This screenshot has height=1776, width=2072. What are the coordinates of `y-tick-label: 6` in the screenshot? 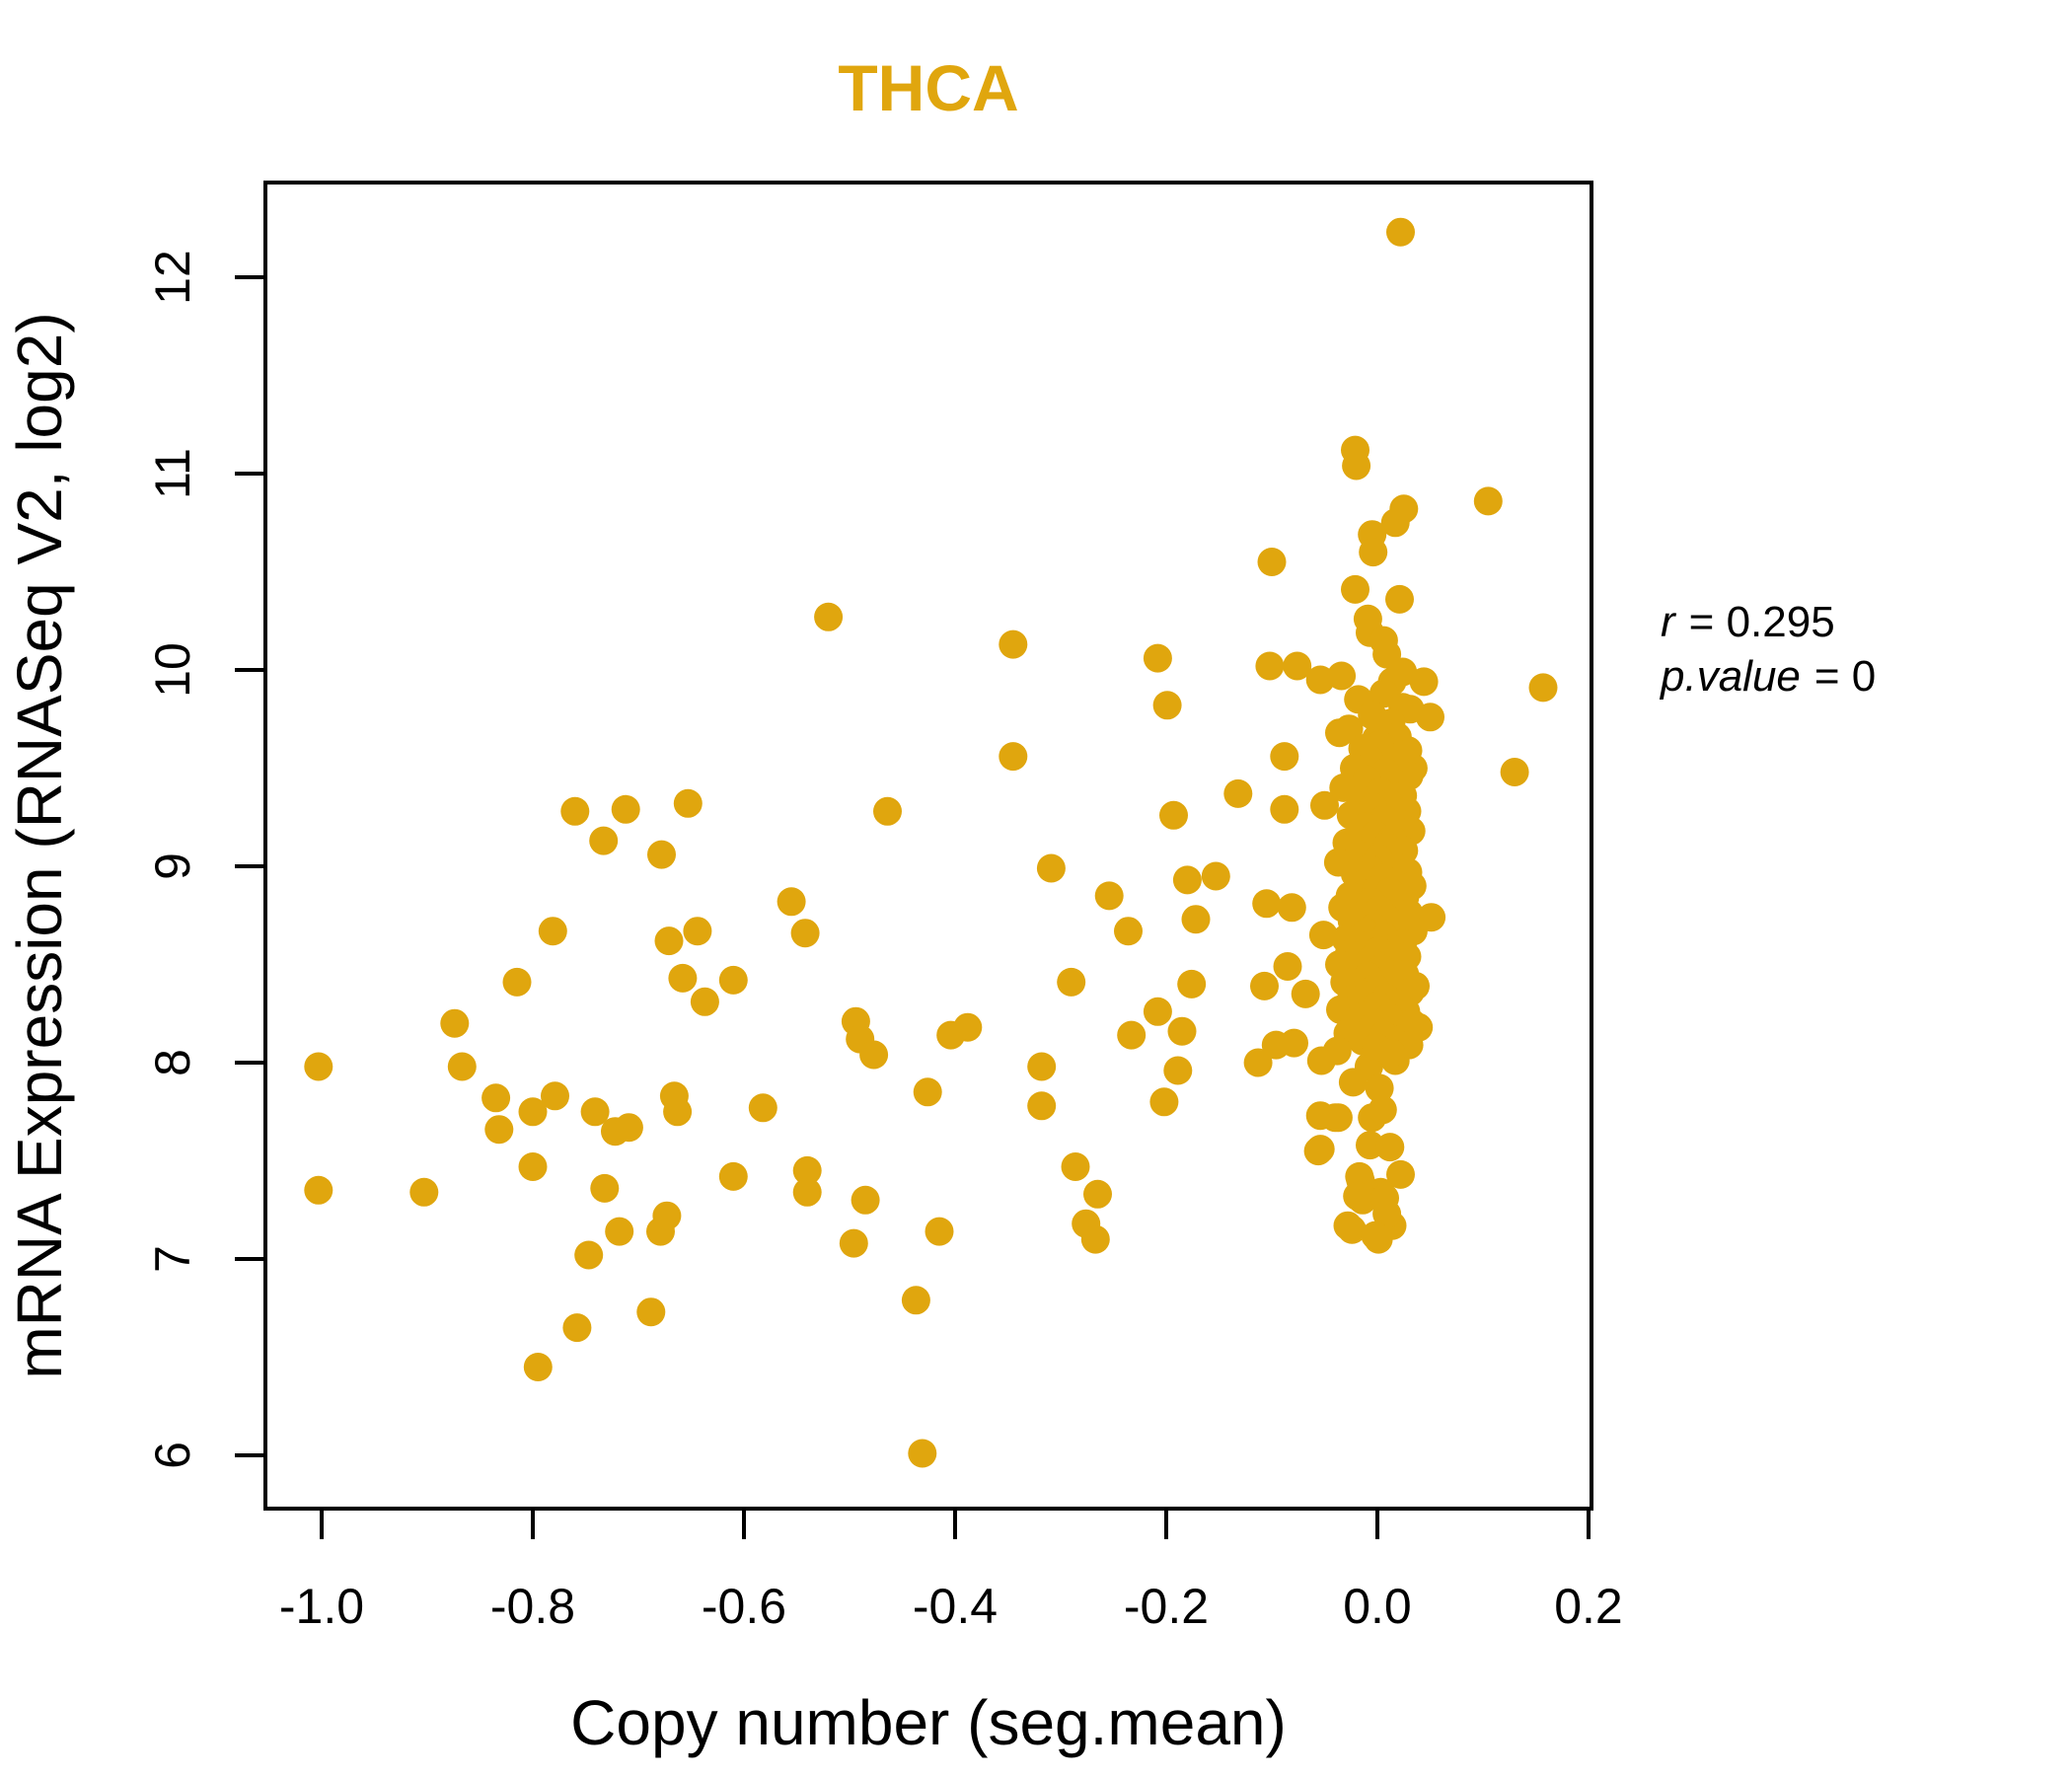 It's located at (173, 1455).